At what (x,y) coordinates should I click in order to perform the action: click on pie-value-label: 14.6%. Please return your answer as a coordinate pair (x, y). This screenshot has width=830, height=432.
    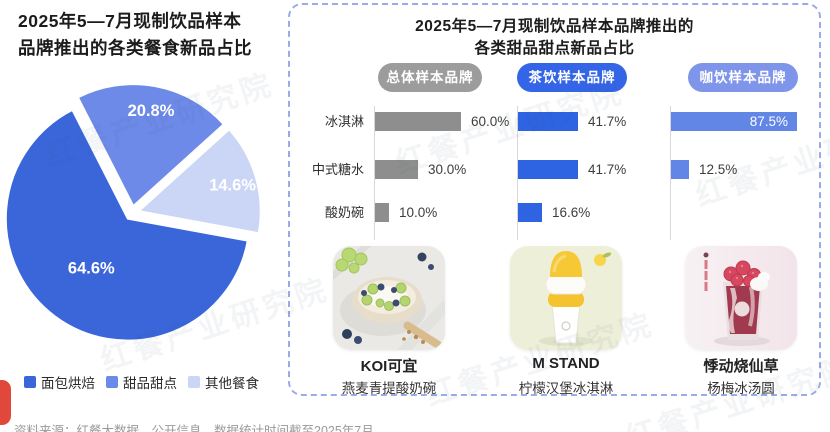
    Looking at the image, I should click on (232, 185).